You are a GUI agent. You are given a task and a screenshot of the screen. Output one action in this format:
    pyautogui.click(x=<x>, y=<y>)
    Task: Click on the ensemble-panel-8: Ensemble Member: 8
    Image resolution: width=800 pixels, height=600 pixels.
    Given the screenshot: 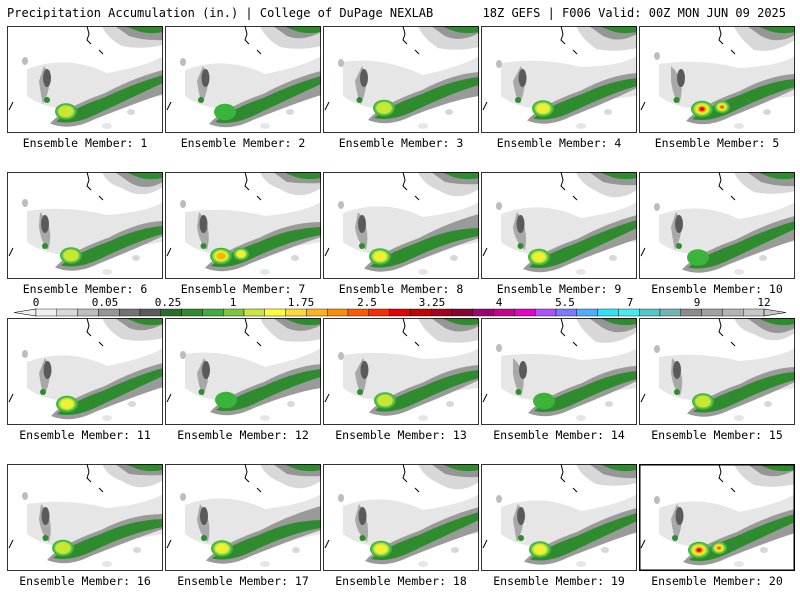 What is the action you would take?
    pyautogui.click(x=401, y=234)
    